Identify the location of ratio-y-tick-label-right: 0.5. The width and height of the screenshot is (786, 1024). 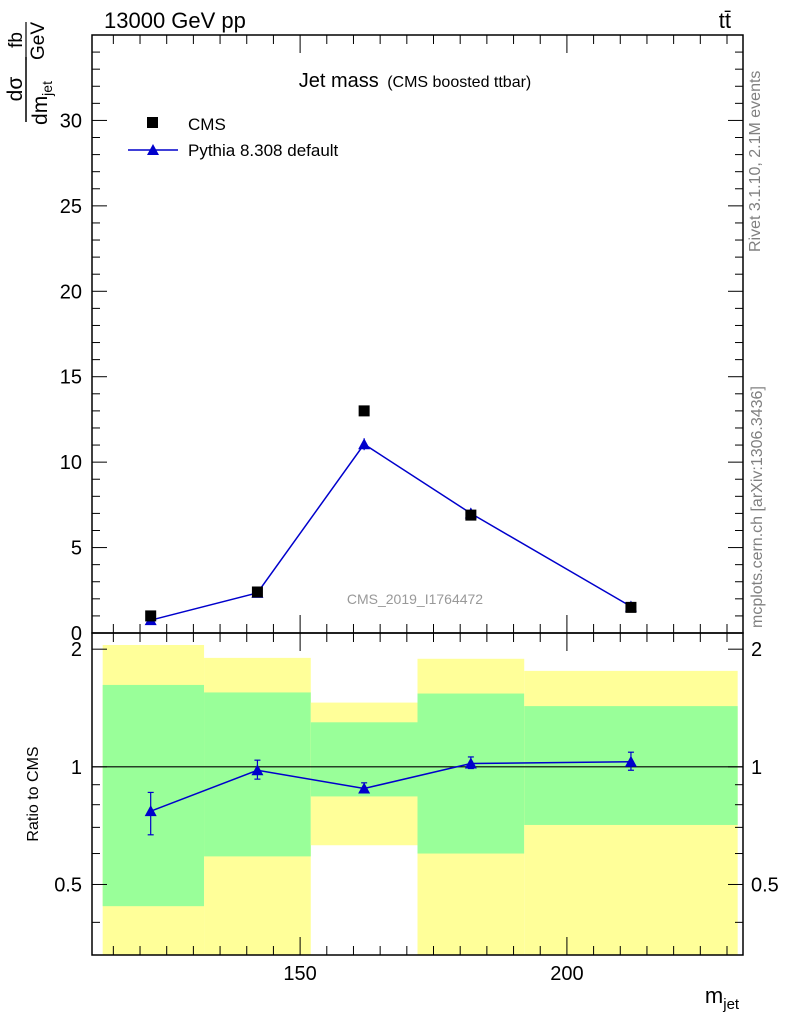
(765, 885).